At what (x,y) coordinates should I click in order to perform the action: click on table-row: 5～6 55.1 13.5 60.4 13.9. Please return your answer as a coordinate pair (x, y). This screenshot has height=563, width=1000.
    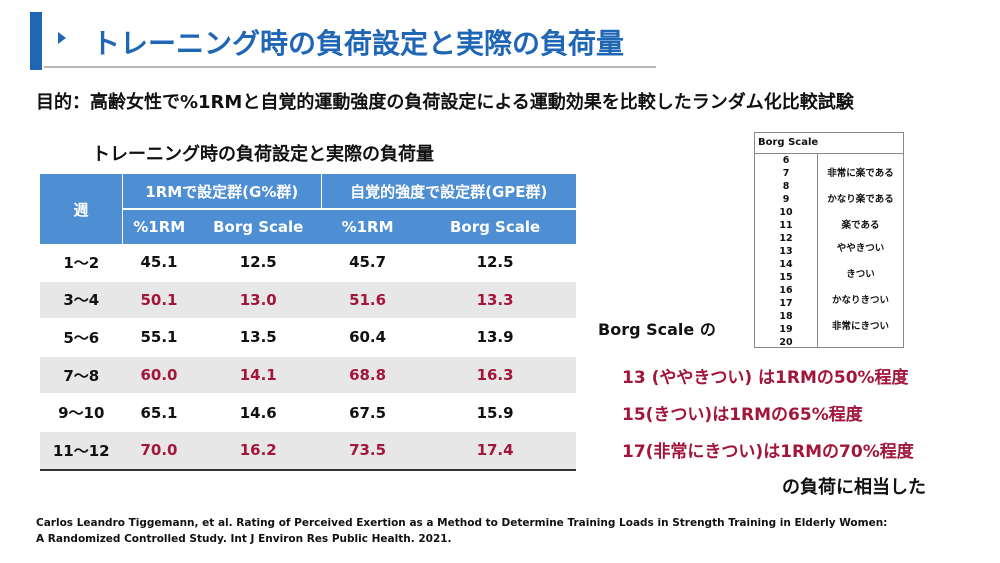
    Looking at the image, I should click on (308, 337).